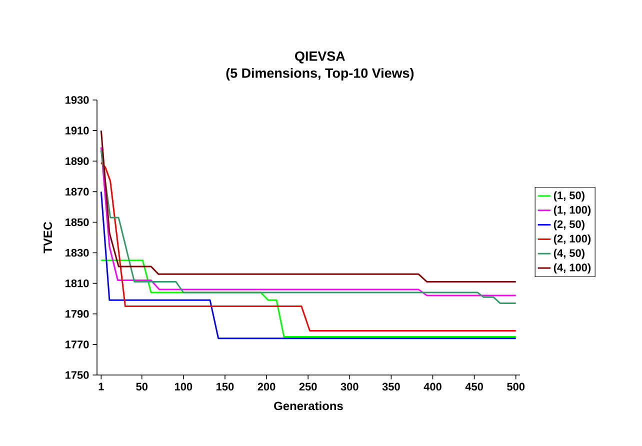  What do you see at coordinates (308, 386) in the screenshot?
I see `x-tick-label: 250` at bounding box center [308, 386].